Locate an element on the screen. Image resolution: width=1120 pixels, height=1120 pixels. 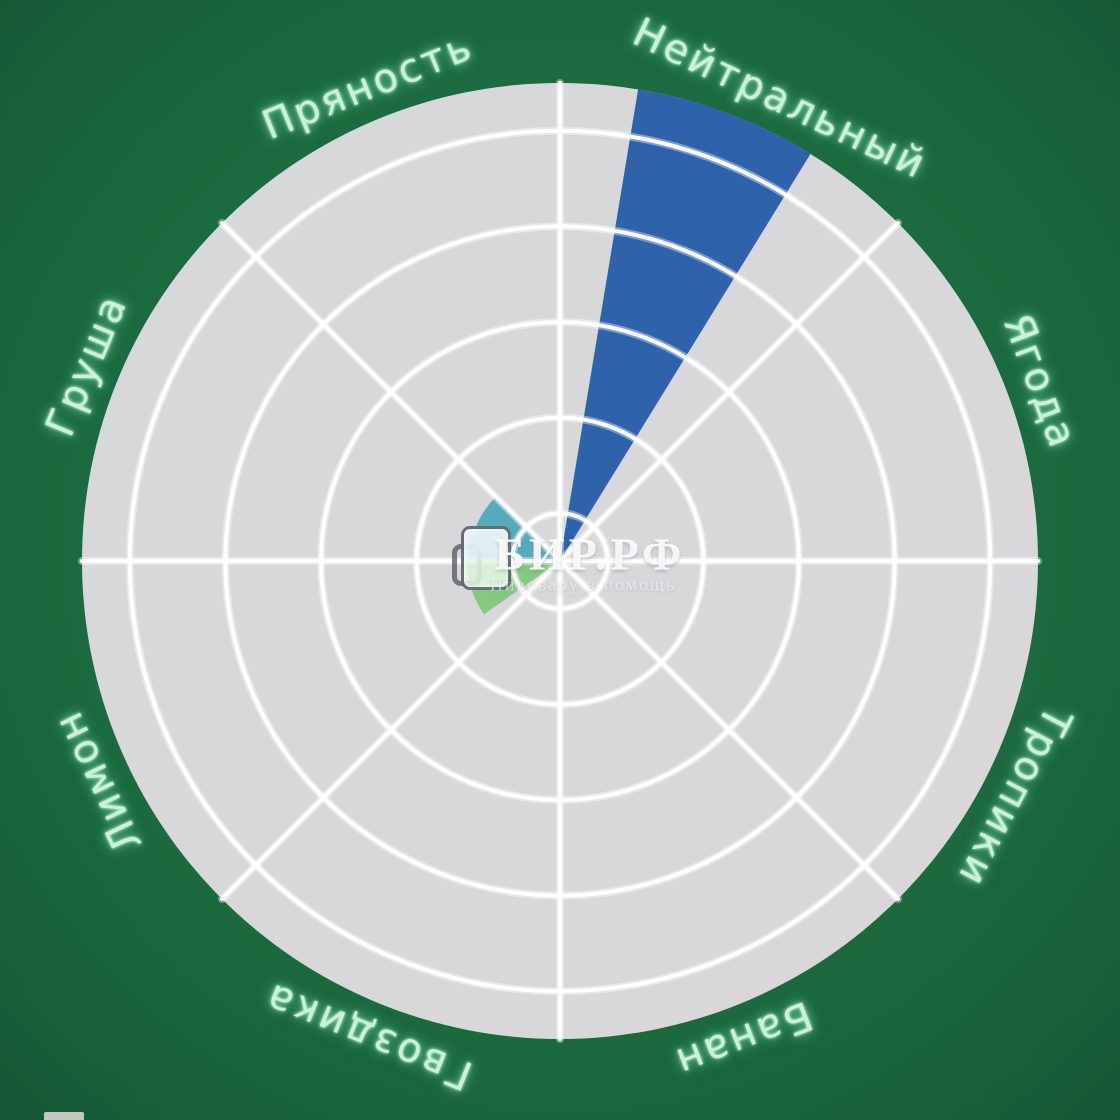
bar-Нейтральный is located at coordinates (685, 325).